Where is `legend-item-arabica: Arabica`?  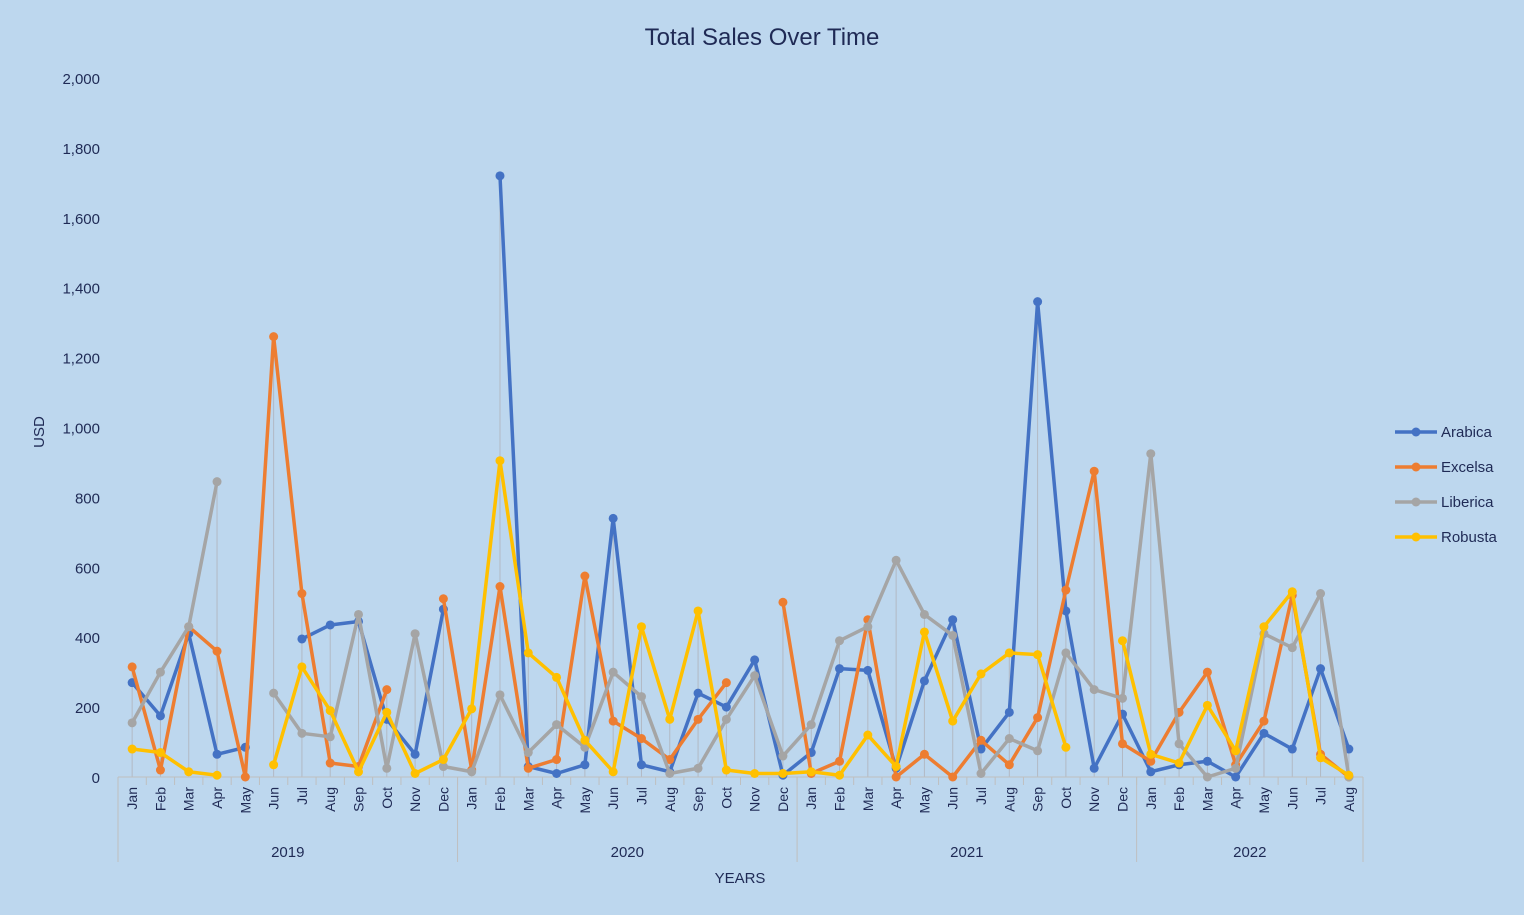
legend-item-arabica: Arabica is located at coordinates (1444, 432).